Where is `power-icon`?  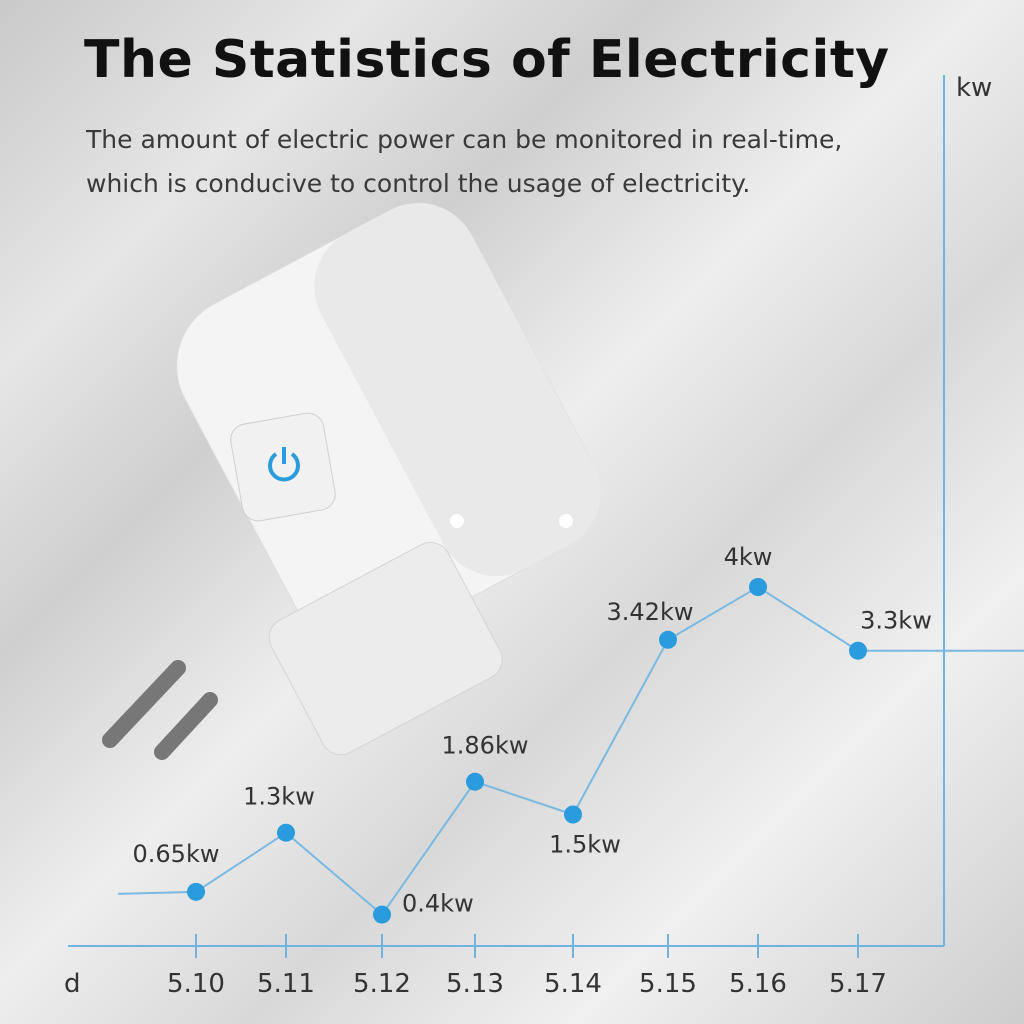
power-icon is located at coordinates (284, 464).